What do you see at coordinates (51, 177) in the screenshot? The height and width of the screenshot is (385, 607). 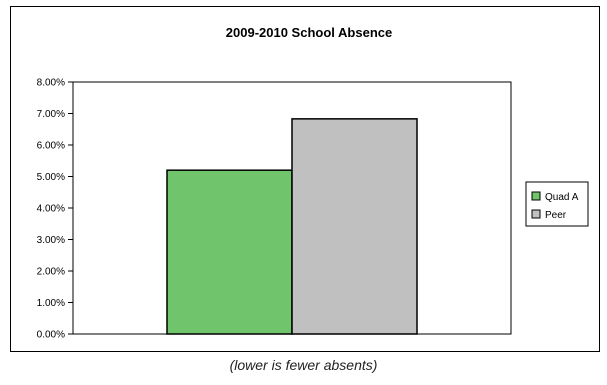 I see `y-tick-label: 5.00%` at bounding box center [51, 177].